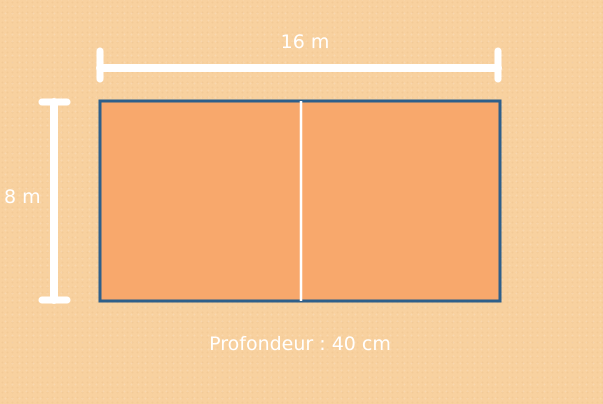  What do you see at coordinates (22, 197) in the screenshot?
I see `height-label: 8 m` at bounding box center [22, 197].